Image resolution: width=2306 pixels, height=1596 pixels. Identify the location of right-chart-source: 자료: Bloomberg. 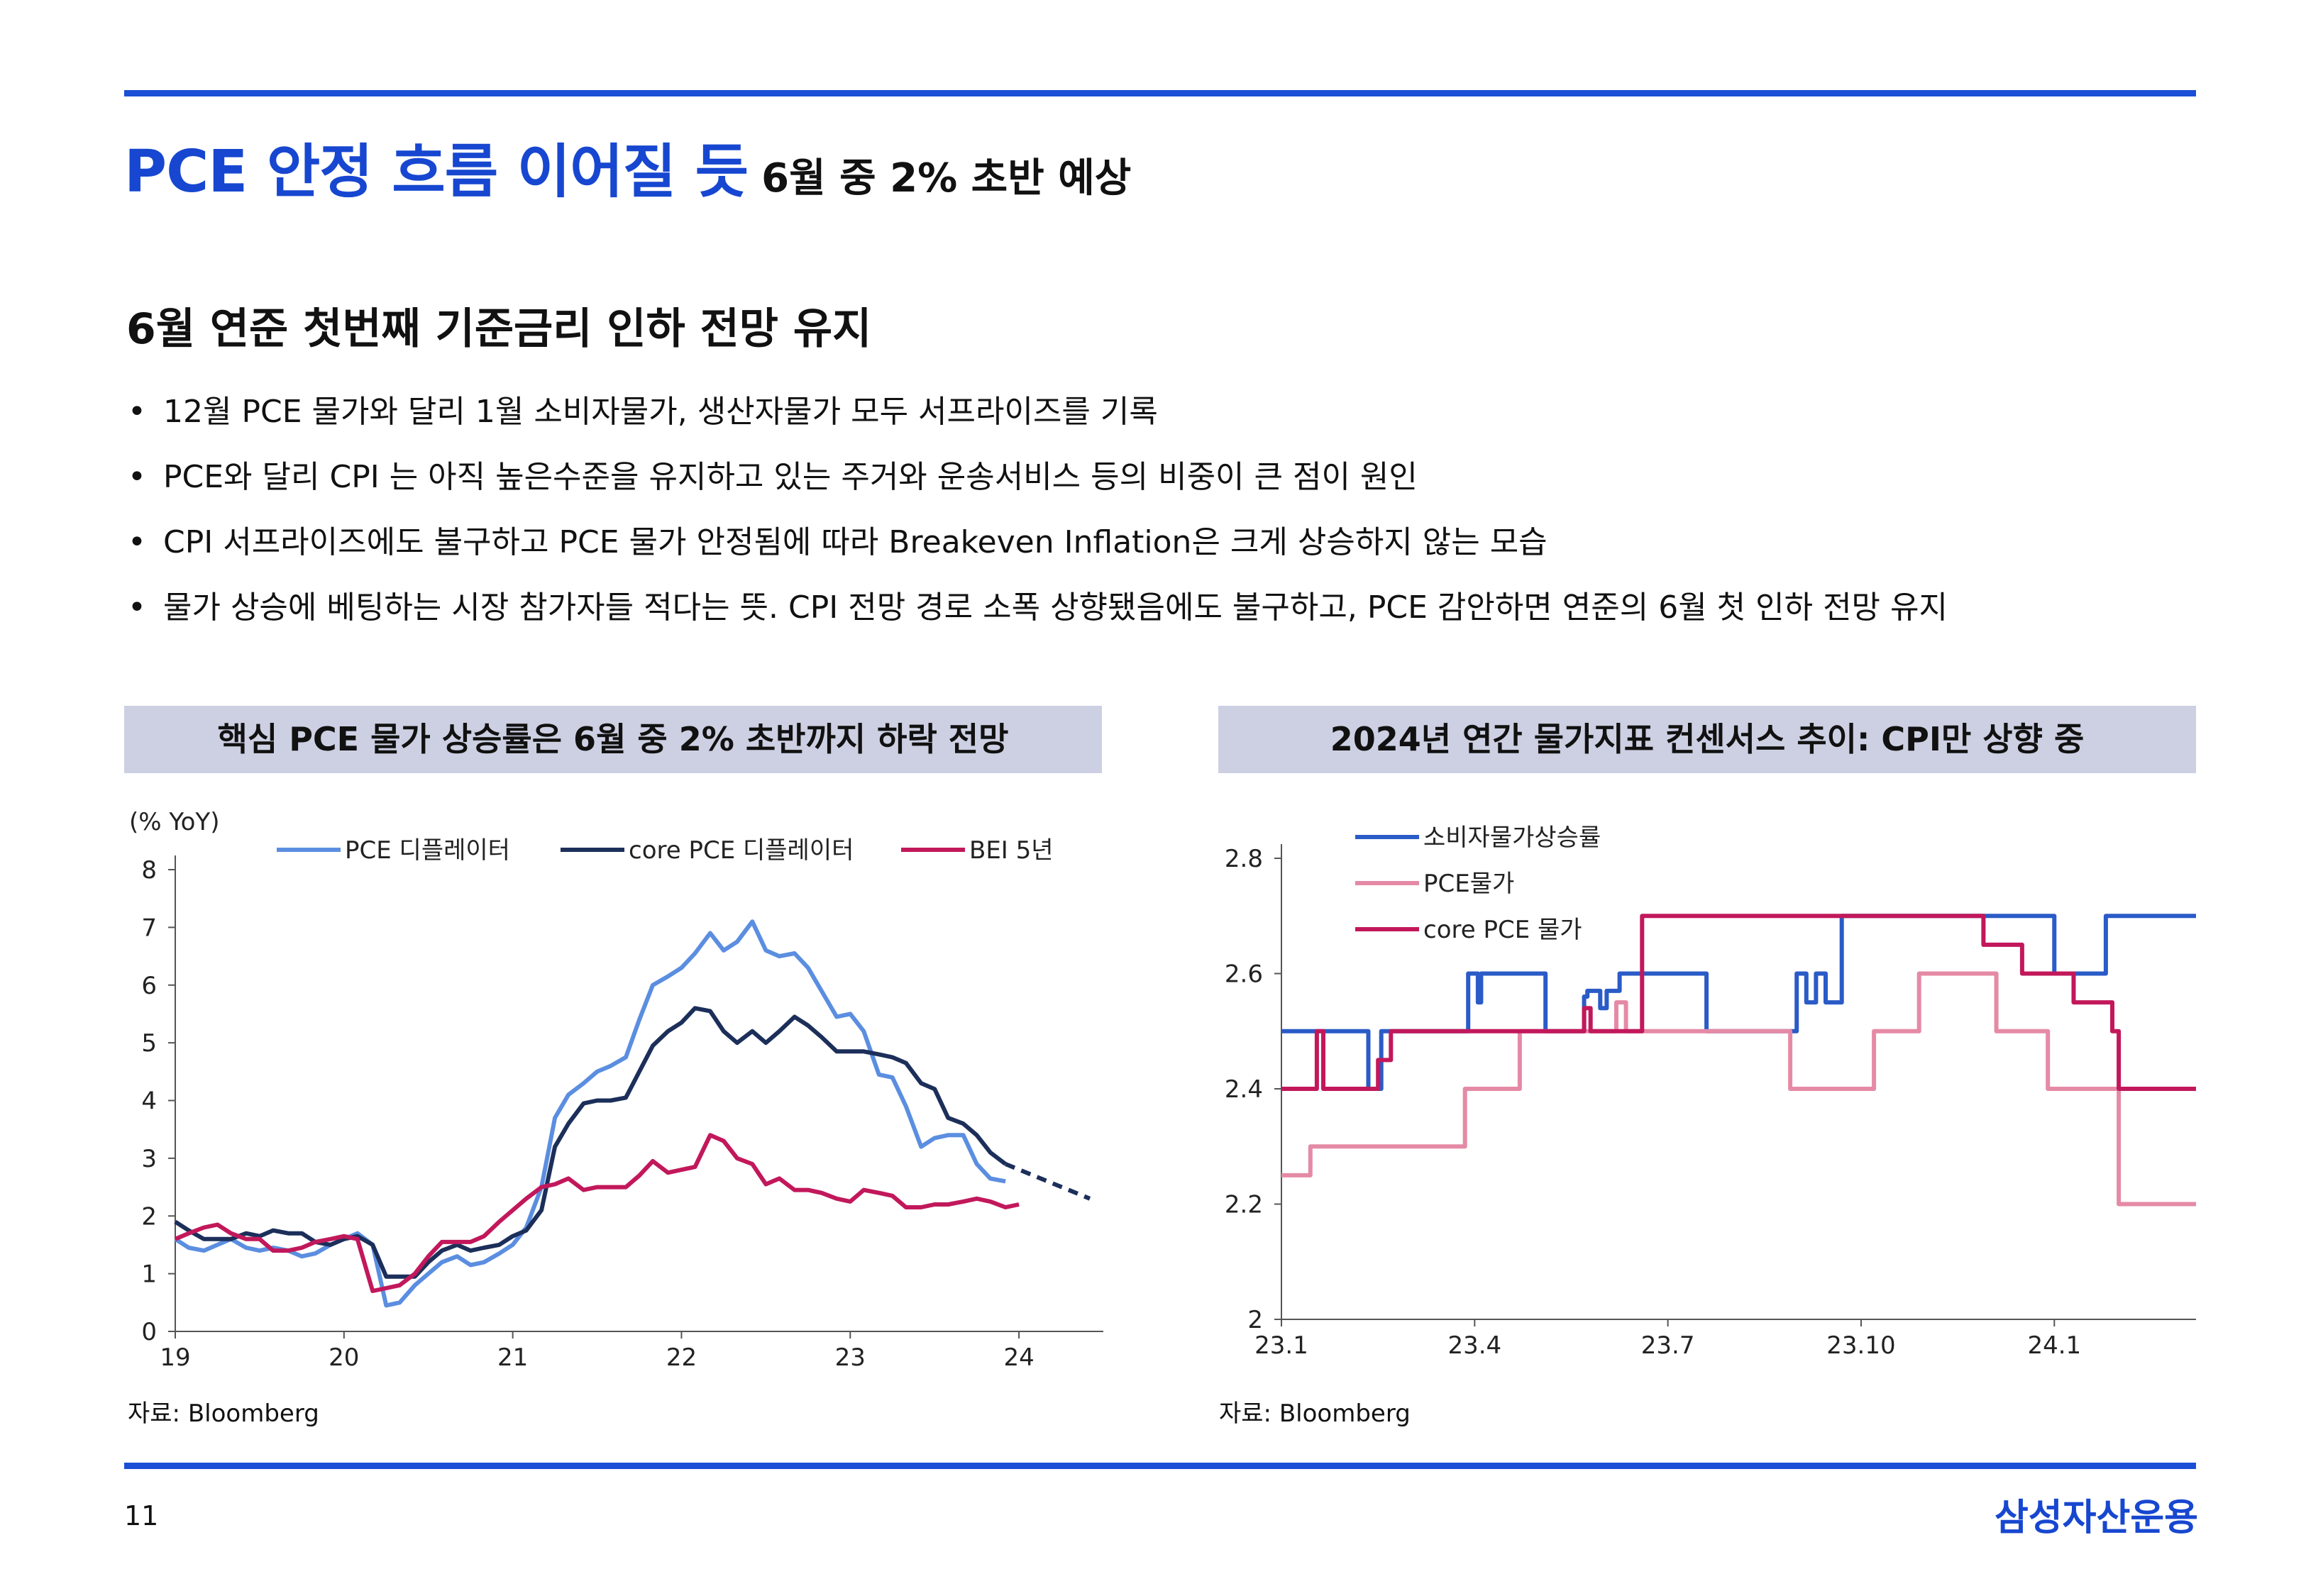
(1315, 1414).